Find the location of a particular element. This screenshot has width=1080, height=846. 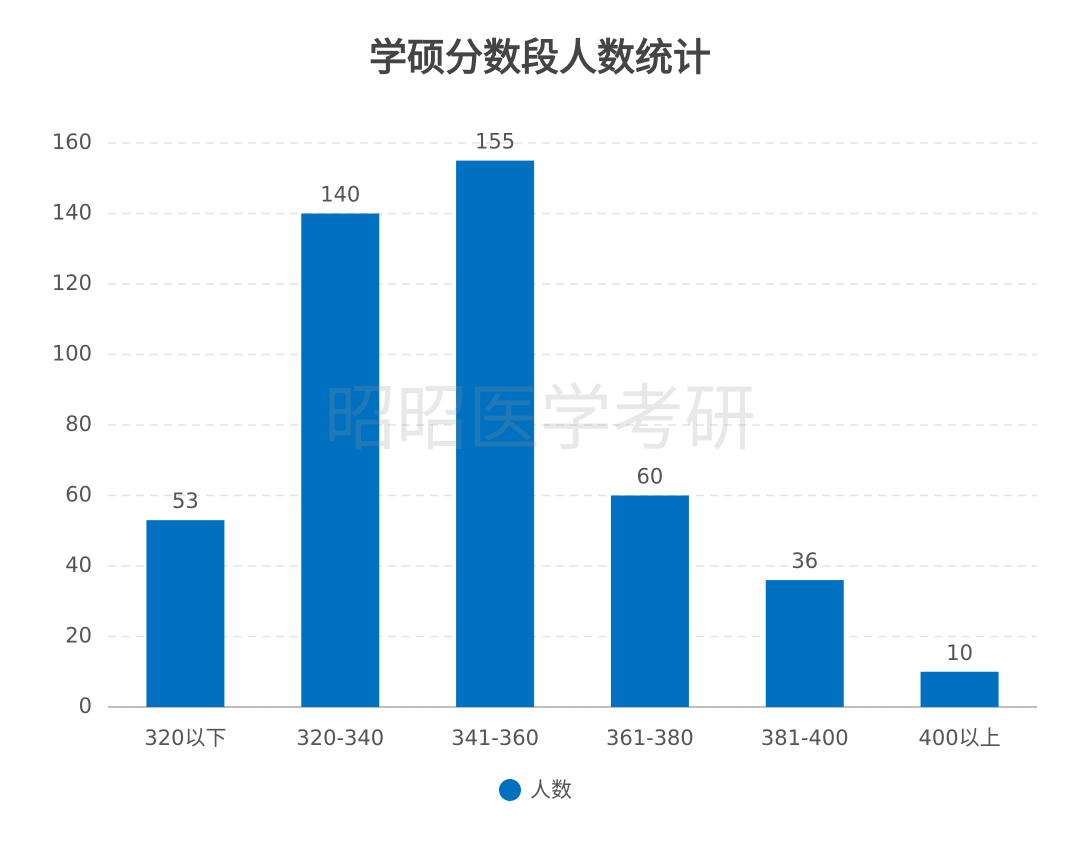

y-tick-label: 120 is located at coordinates (72, 283).